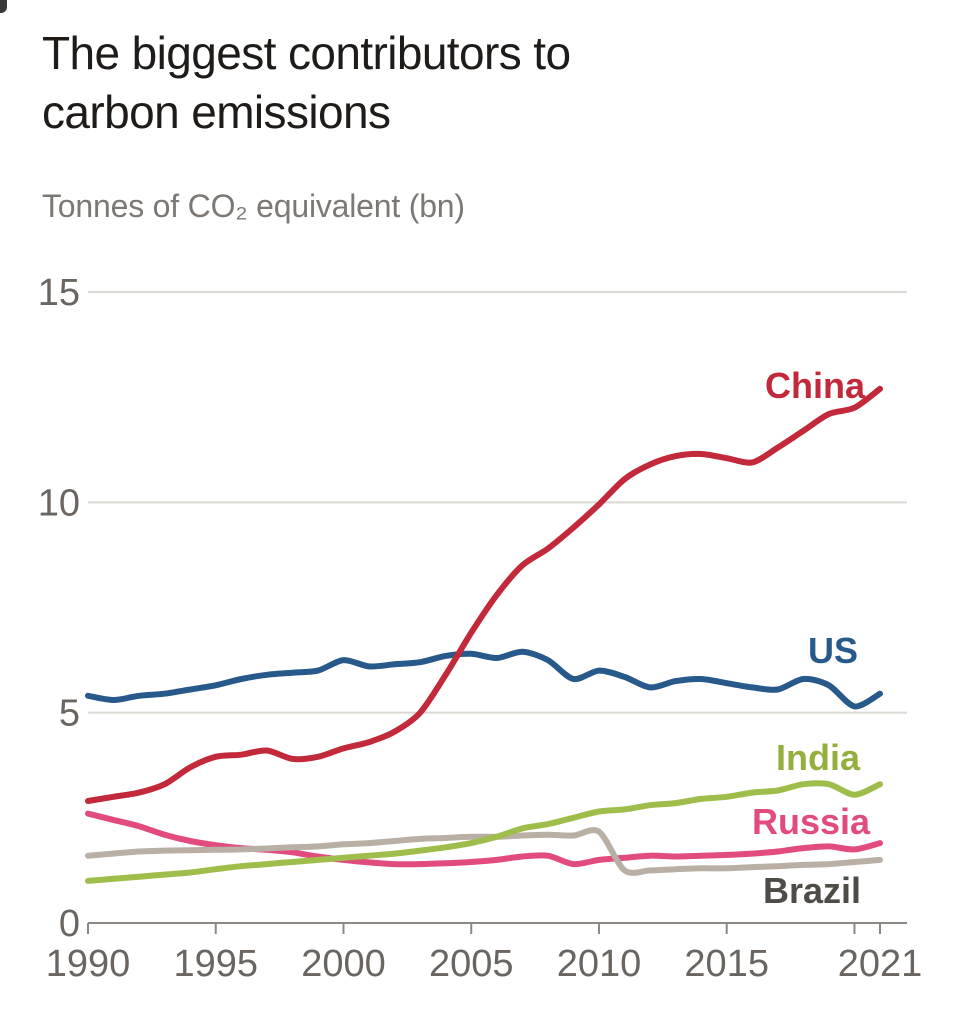 The height and width of the screenshot is (1024, 959). What do you see at coordinates (811, 821) in the screenshot?
I see `series-label-russia: Russia` at bounding box center [811, 821].